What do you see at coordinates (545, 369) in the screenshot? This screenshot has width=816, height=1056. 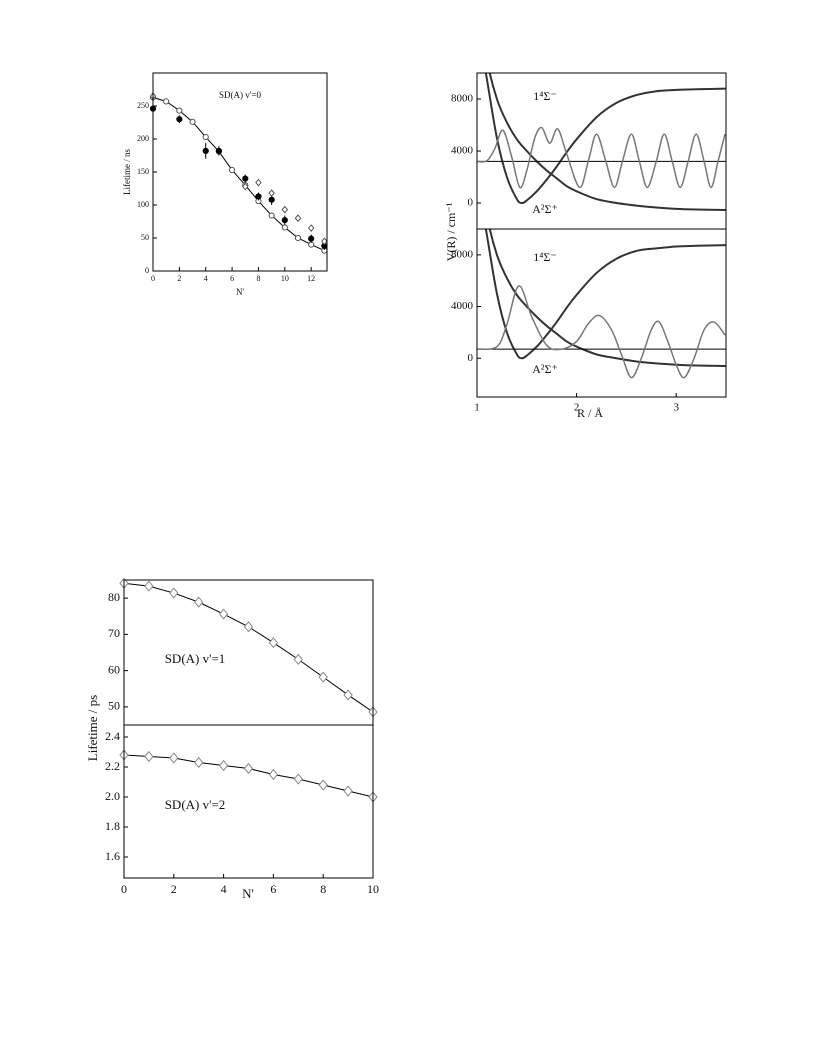 I see `annotation: A²Σ⁺` at bounding box center [545, 369].